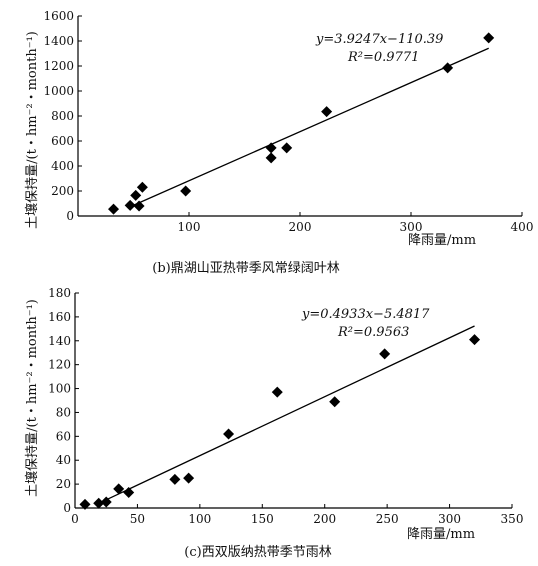  What do you see at coordinates (63, 484) in the screenshot?
I see `y-tick-label: 20` at bounding box center [63, 484].